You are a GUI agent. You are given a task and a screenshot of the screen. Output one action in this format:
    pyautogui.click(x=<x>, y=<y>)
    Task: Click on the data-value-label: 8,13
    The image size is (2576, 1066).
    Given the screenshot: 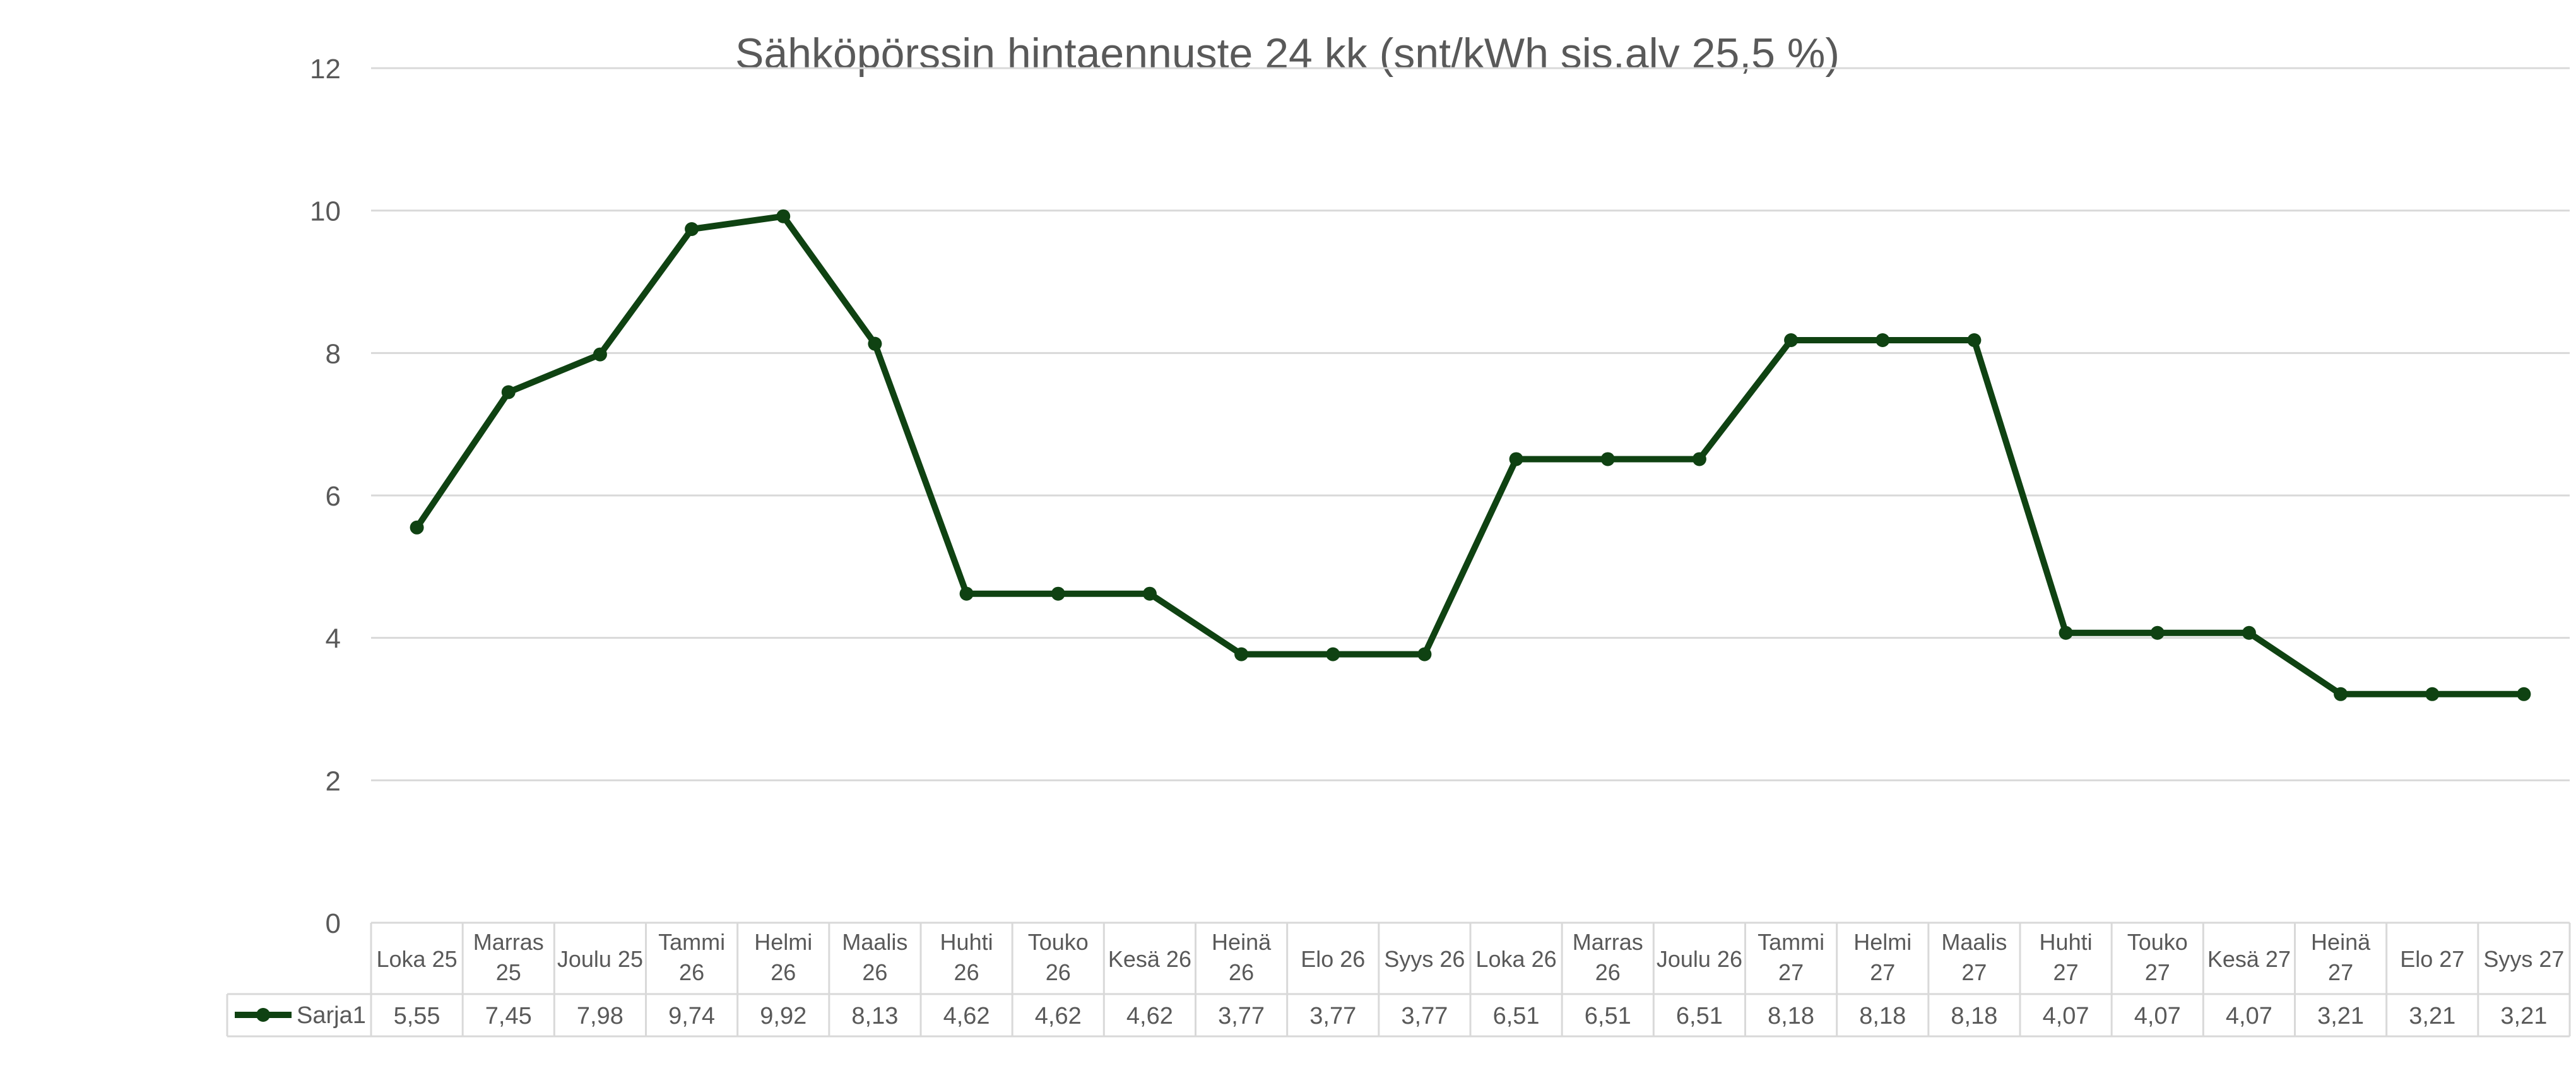 What is the action you would take?
    pyautogui.click(x=874, y=1016)
    